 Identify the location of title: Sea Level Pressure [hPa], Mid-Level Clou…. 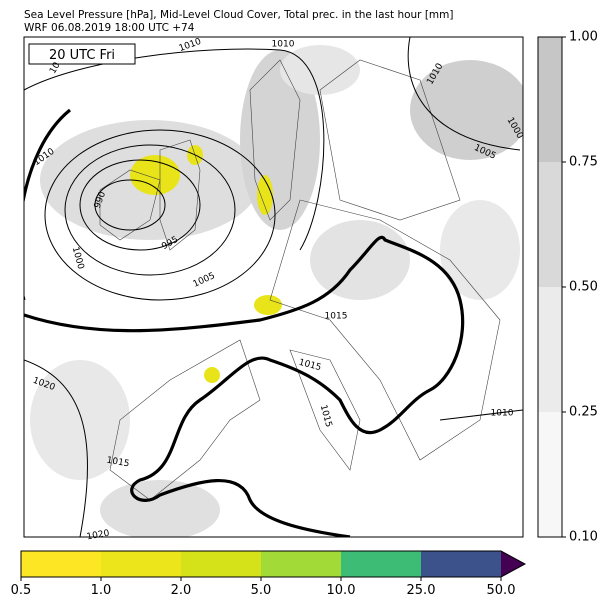
(239, 15).